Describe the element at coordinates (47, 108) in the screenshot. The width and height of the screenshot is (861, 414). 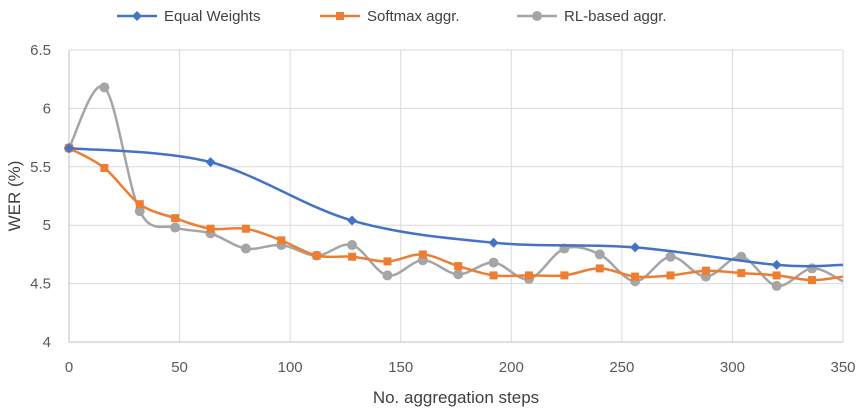
I see `y-tick-label: 6` at that location.